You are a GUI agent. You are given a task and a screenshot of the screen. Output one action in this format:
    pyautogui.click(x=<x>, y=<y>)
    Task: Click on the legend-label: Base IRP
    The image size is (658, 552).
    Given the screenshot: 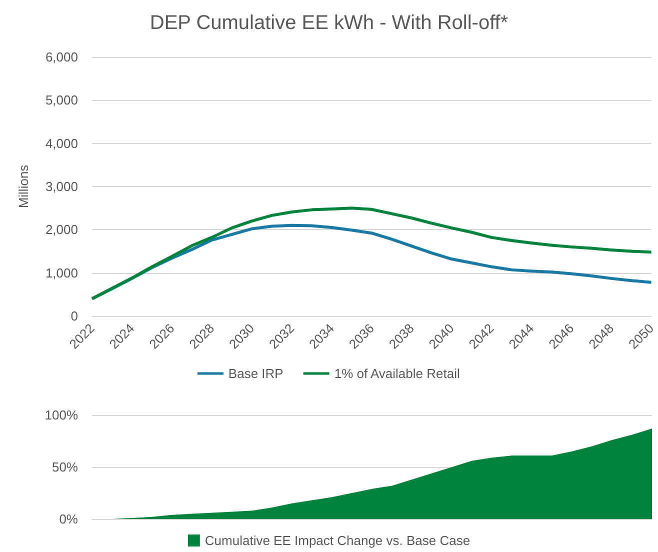 What is the action you would take?
    pyautogui.click(x=256, y=373)
    